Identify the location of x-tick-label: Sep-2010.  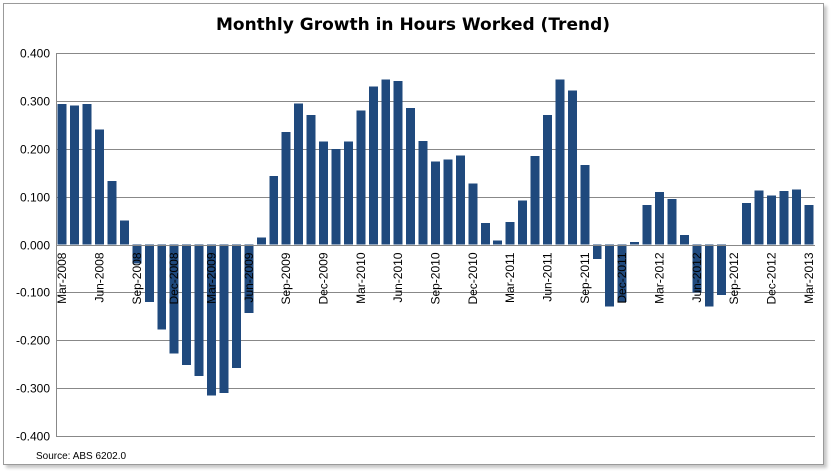
(436, 278).